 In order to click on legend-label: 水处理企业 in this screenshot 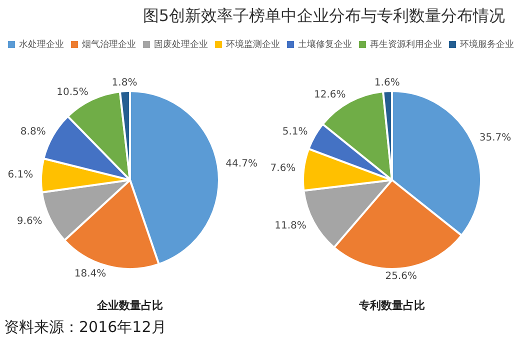, I will do `click(41, 44)`.